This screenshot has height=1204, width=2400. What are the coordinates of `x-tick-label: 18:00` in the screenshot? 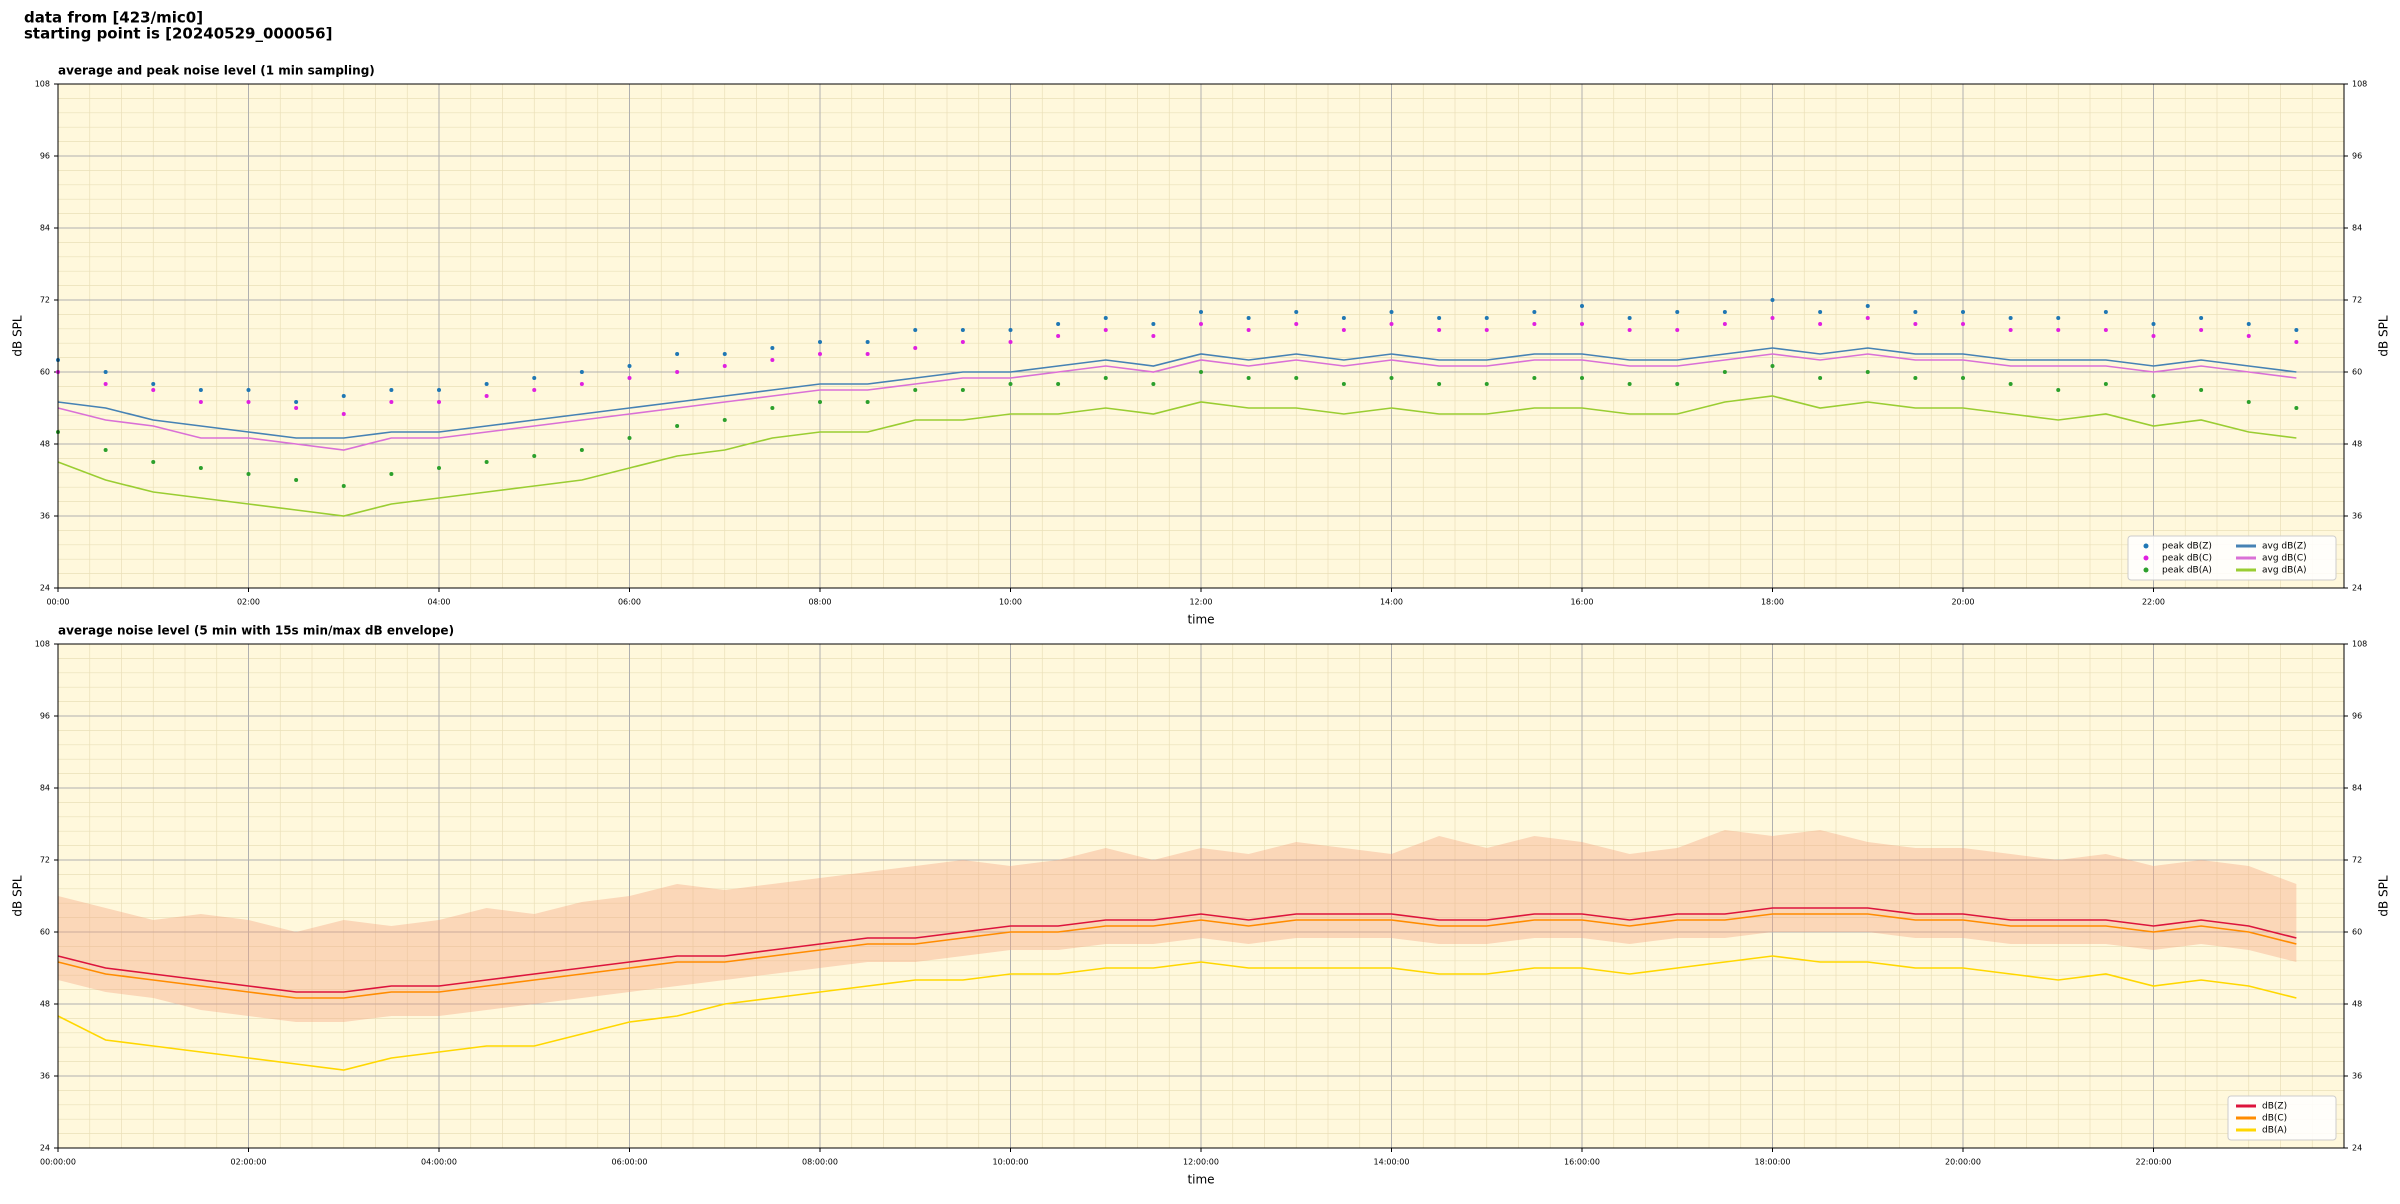 It's located at (1772, 602).